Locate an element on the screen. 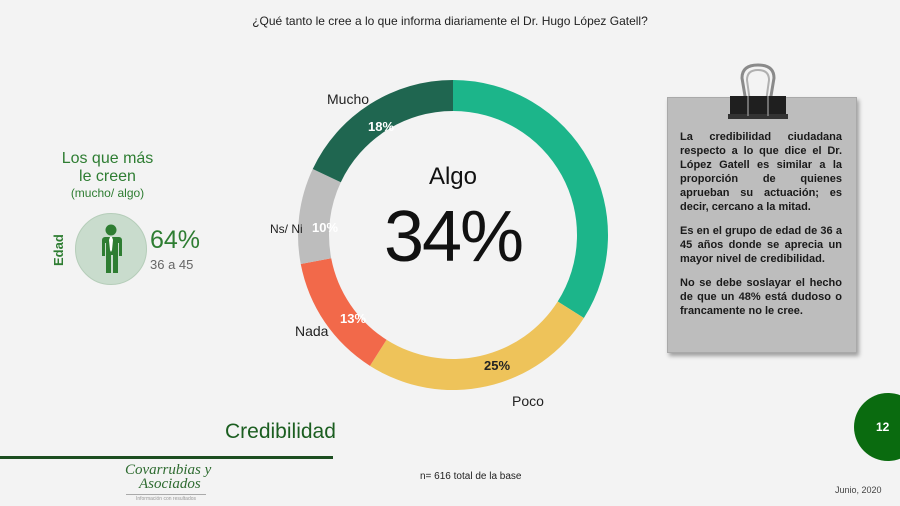 Image resolution: width=900 pixels, height=506 pixels. segment-label-nada: Nada is located at coordinates (312, 331).